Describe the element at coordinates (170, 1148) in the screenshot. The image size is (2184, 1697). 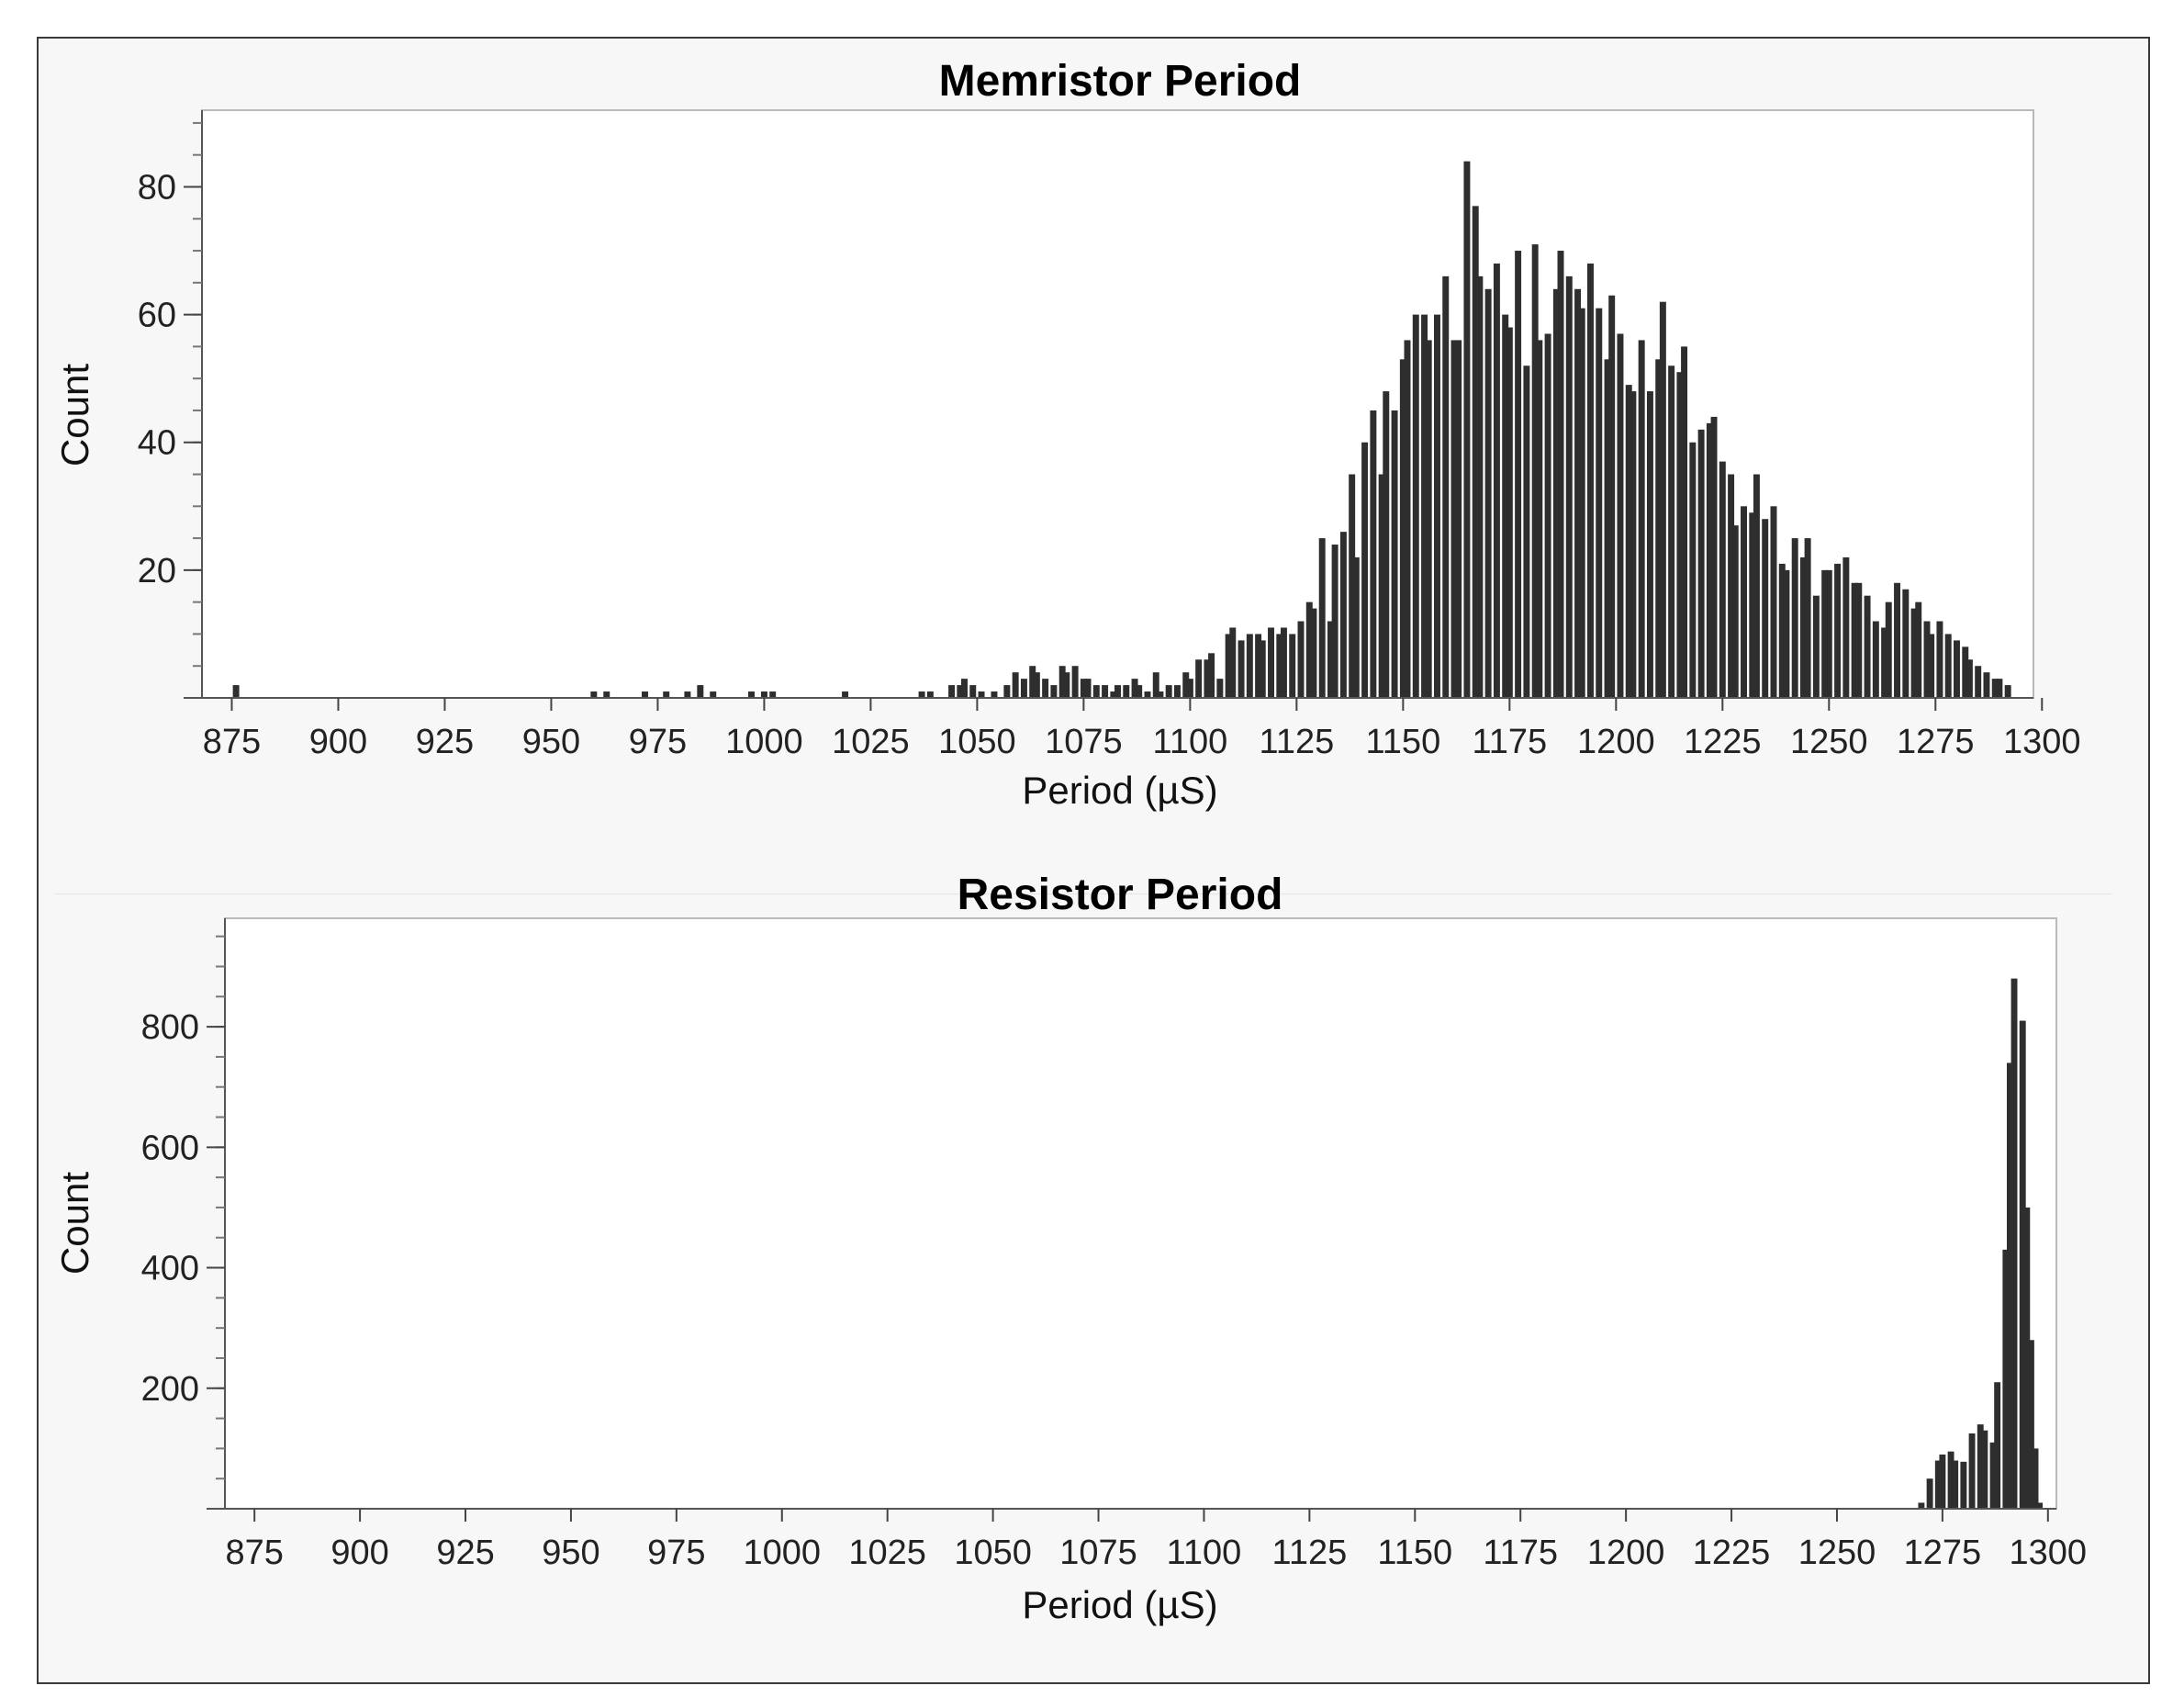
I see `y-tick-label: 600` at that location.